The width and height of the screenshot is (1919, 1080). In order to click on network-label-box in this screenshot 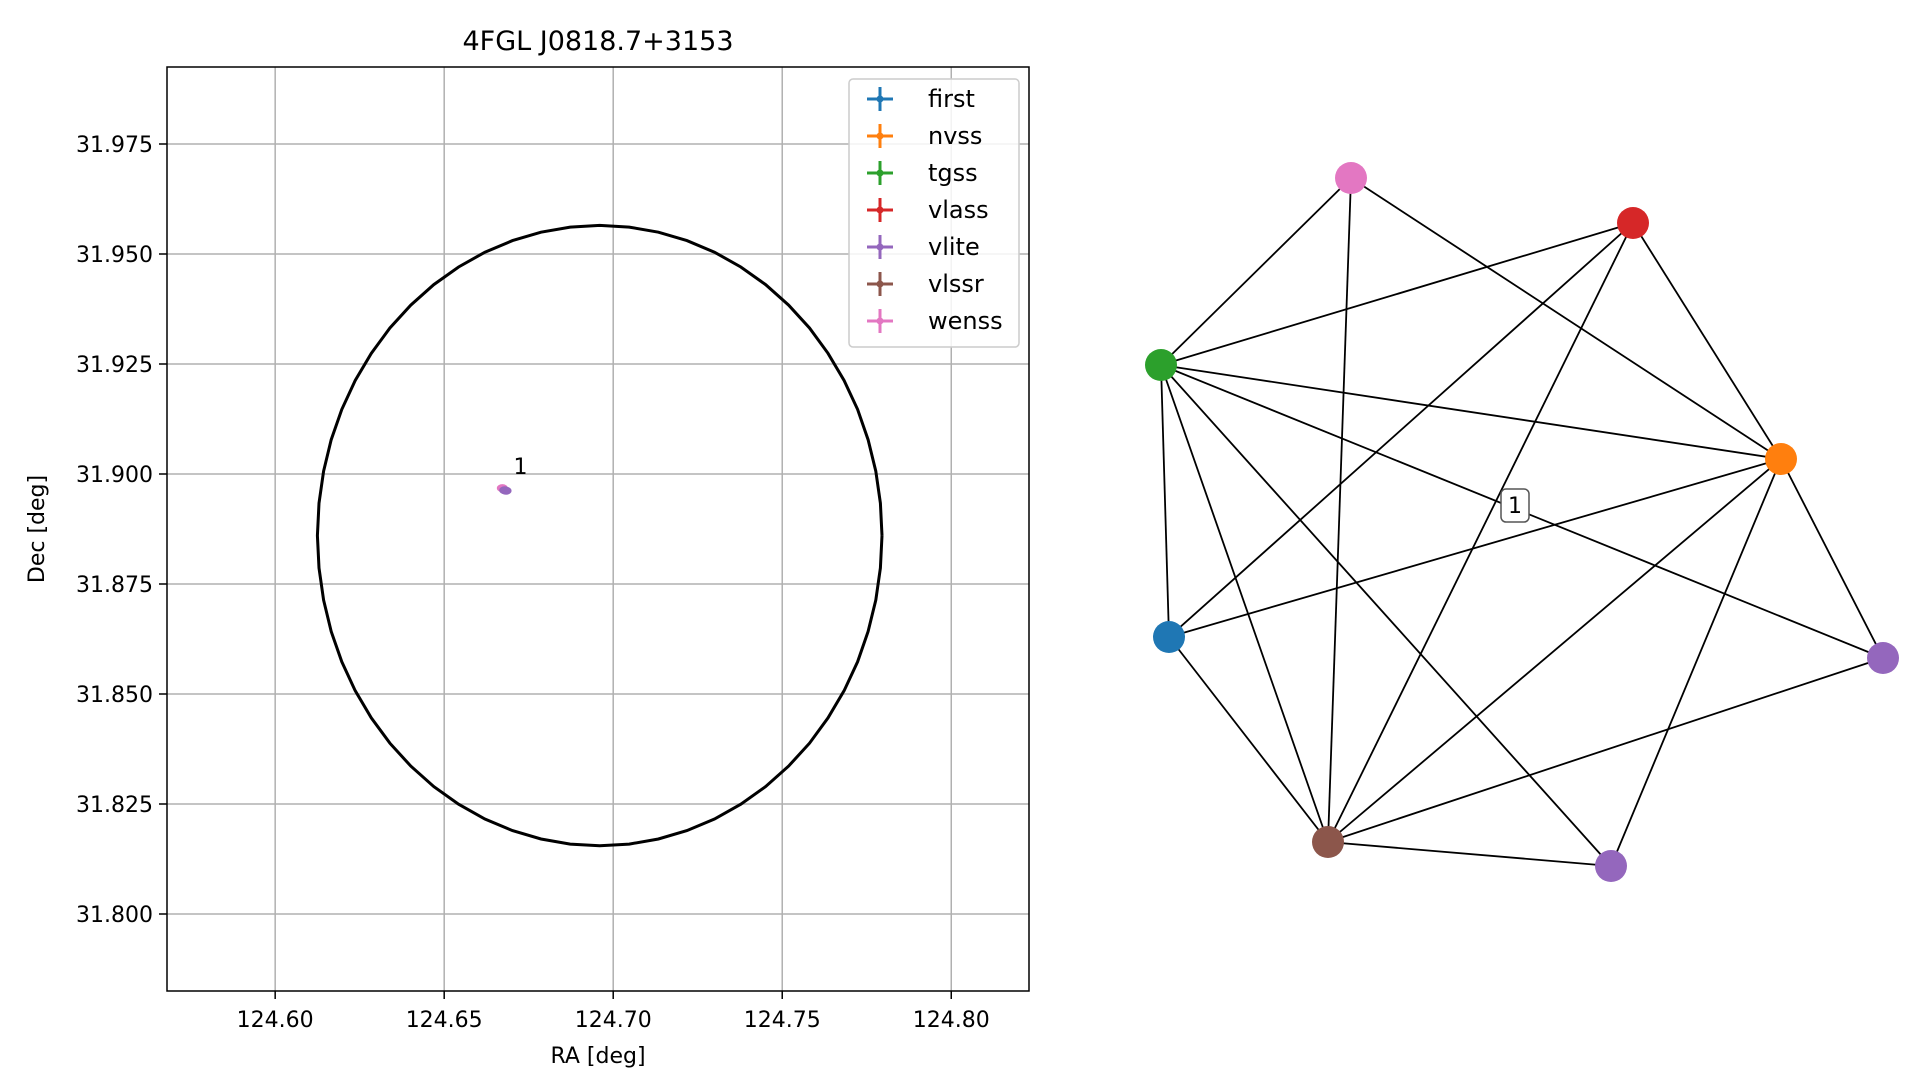, I will do `click(1515, 505)`.